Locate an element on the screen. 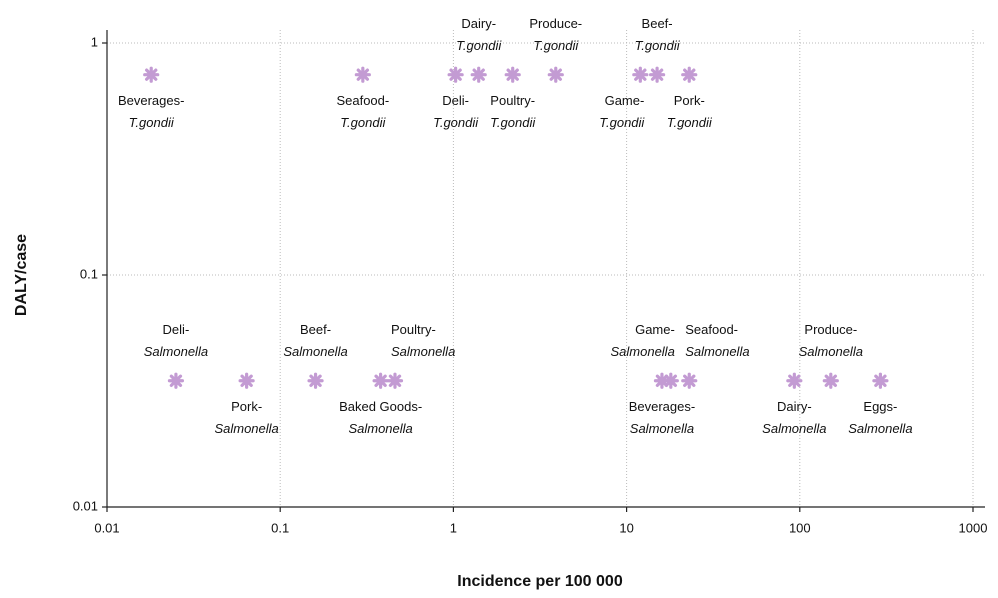 The image size is (998, 598). x-axis-title: Incidence per 100 000 is located at coordinates (540, 581).